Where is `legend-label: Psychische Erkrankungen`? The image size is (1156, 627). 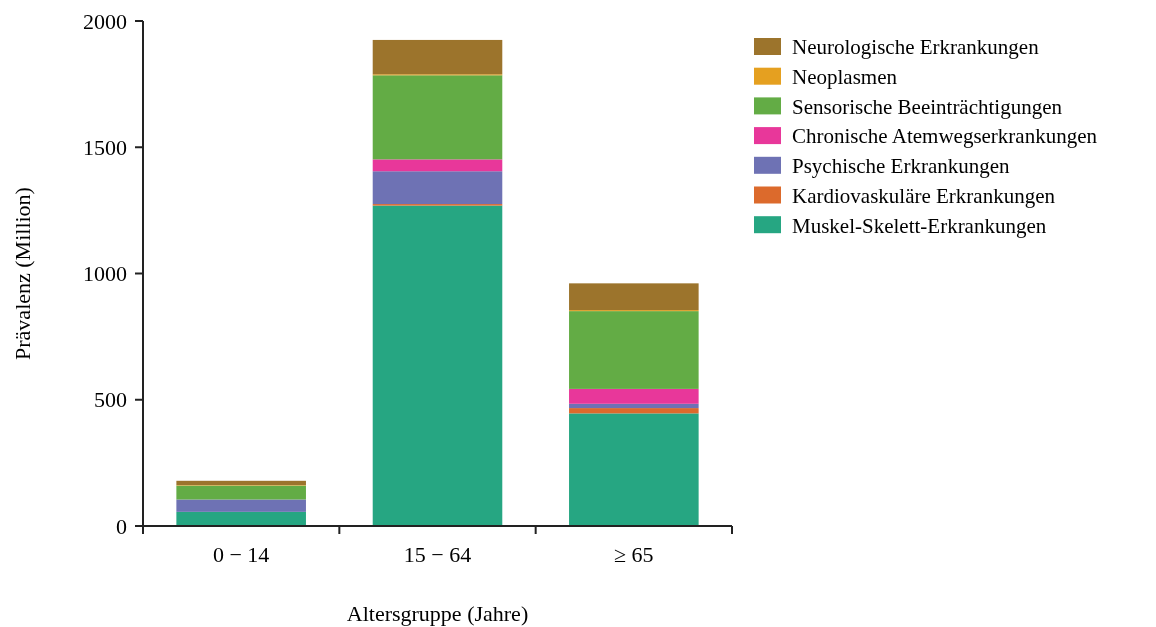
legend-label: Psychische Erkrankungen is located at coordinates (901, 166).